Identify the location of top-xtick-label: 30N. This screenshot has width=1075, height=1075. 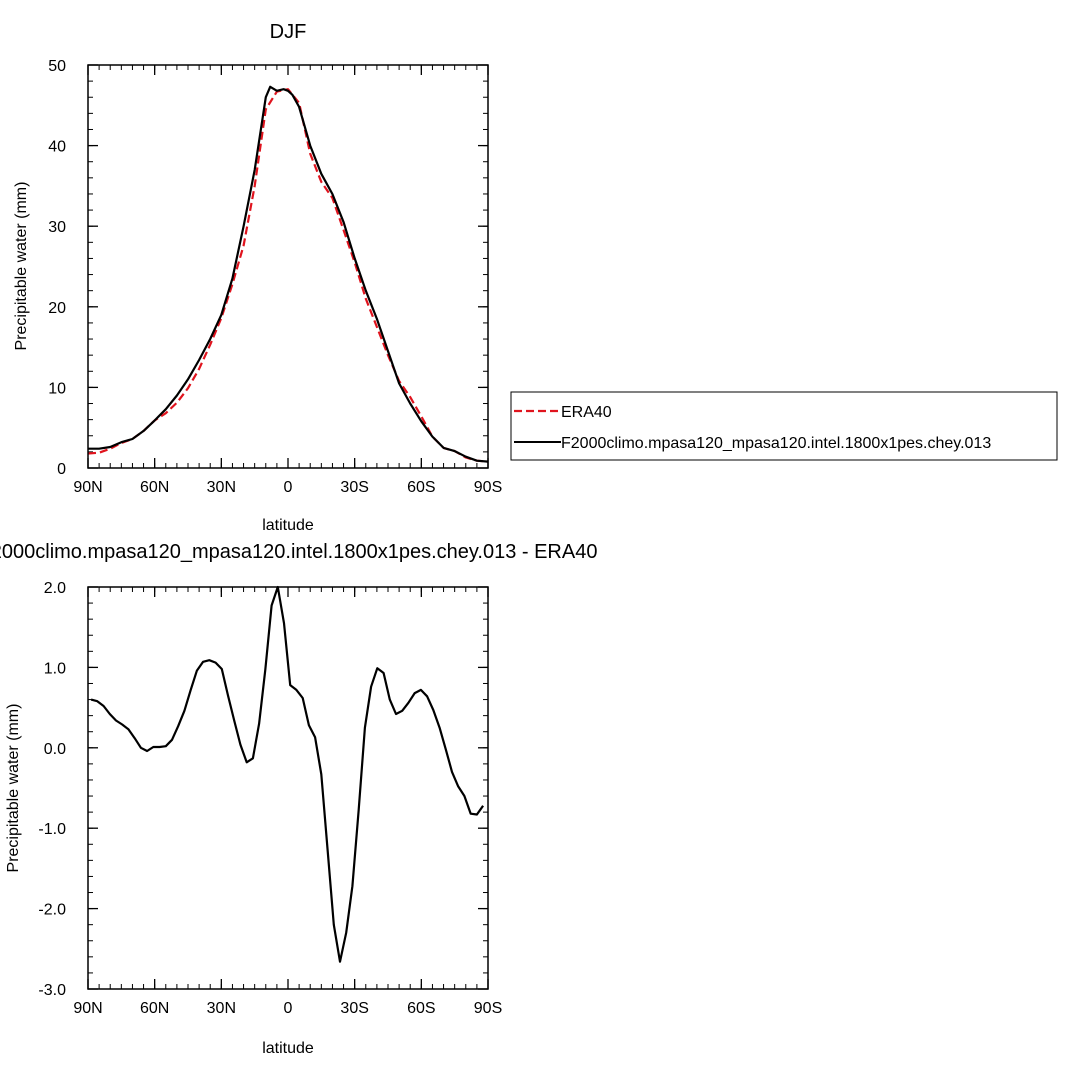
(221, 487).